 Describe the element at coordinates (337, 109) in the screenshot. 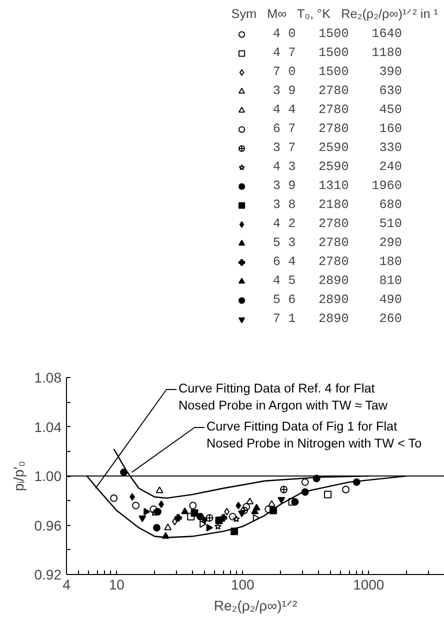

I see `legend-label: 4 4 2780 450` at that location.